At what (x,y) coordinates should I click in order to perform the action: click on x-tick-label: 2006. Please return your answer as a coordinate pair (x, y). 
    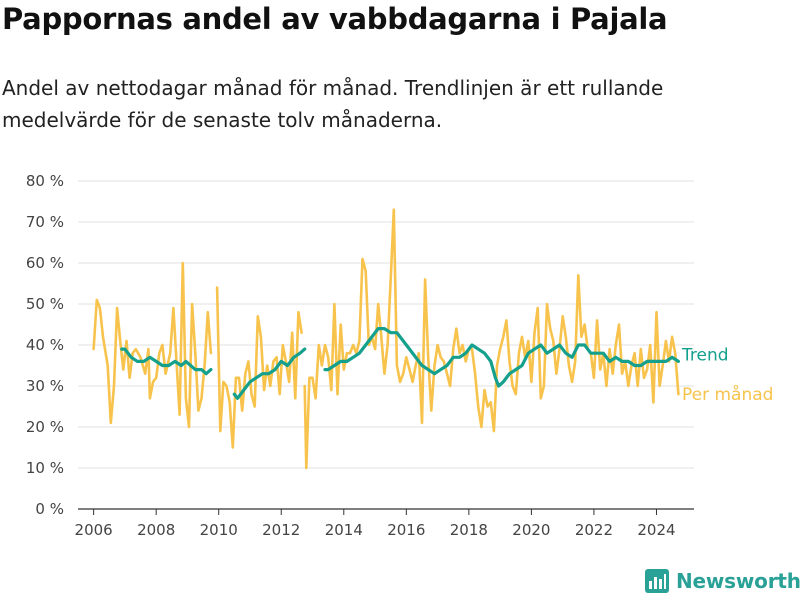
    Looking at the image, I should click on (94, 530).